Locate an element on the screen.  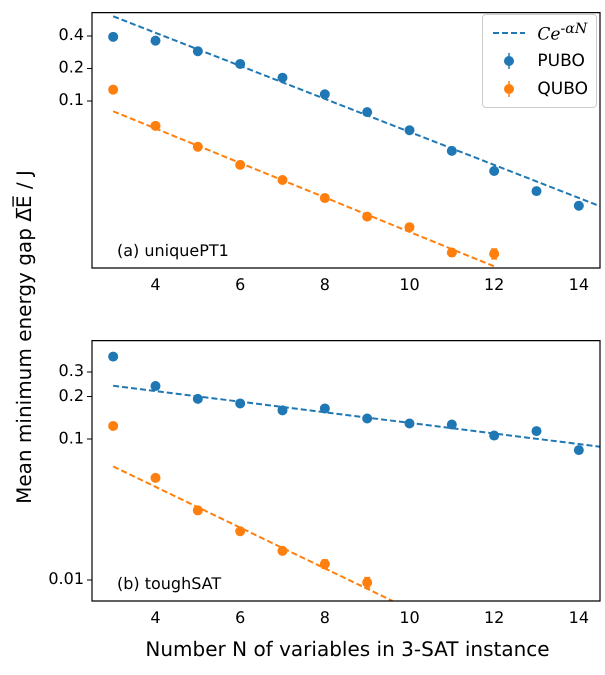
legend-label: QUBO is located at coordinates (562, 89).